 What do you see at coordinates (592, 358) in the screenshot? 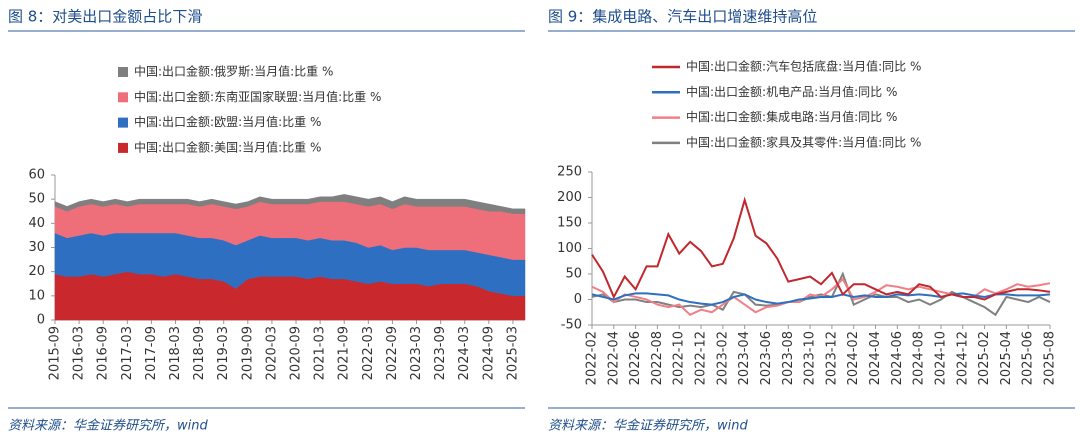
I see `x-tick-label: 2022-02` at bounding box center [592, 358].